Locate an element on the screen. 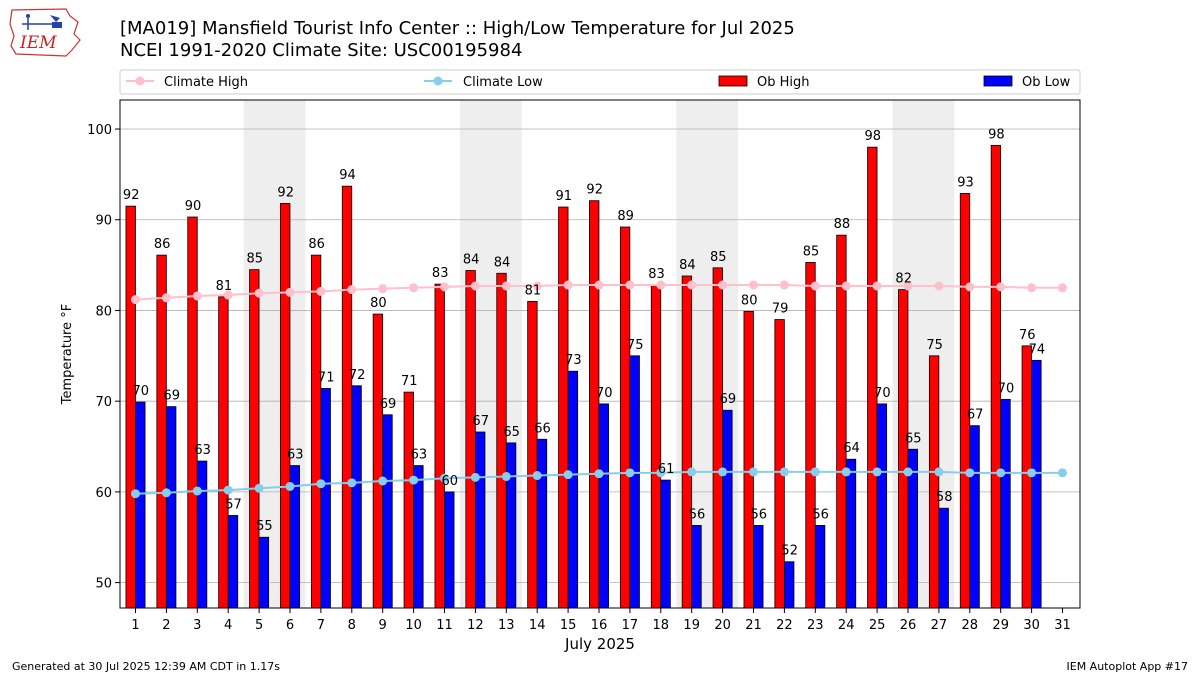 Image resolution: width=1200 pixels, height=675 pixels. legend-item-climate-high: Climate High is located at coordinates (187, 82).